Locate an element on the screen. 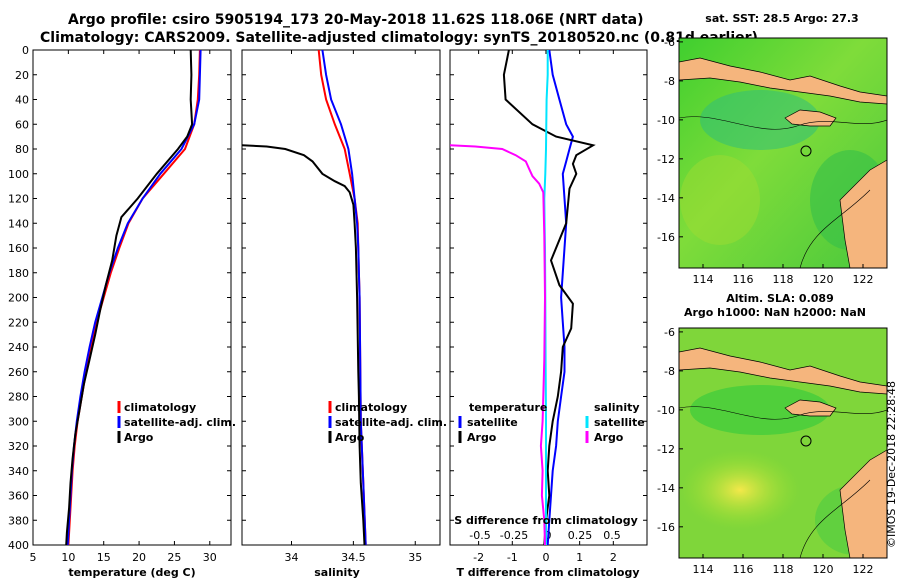 The height and width of the screenshot is (580, 900). imos-watermark: ©IMOS 19-Dec-2018 22:28:48 is located at coordinates (891, 464).